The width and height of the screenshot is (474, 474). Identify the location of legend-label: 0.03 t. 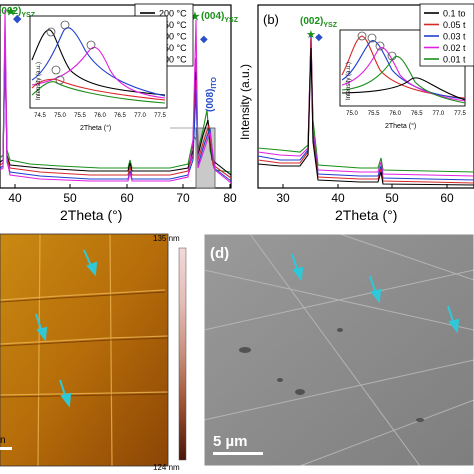
(454, 37).